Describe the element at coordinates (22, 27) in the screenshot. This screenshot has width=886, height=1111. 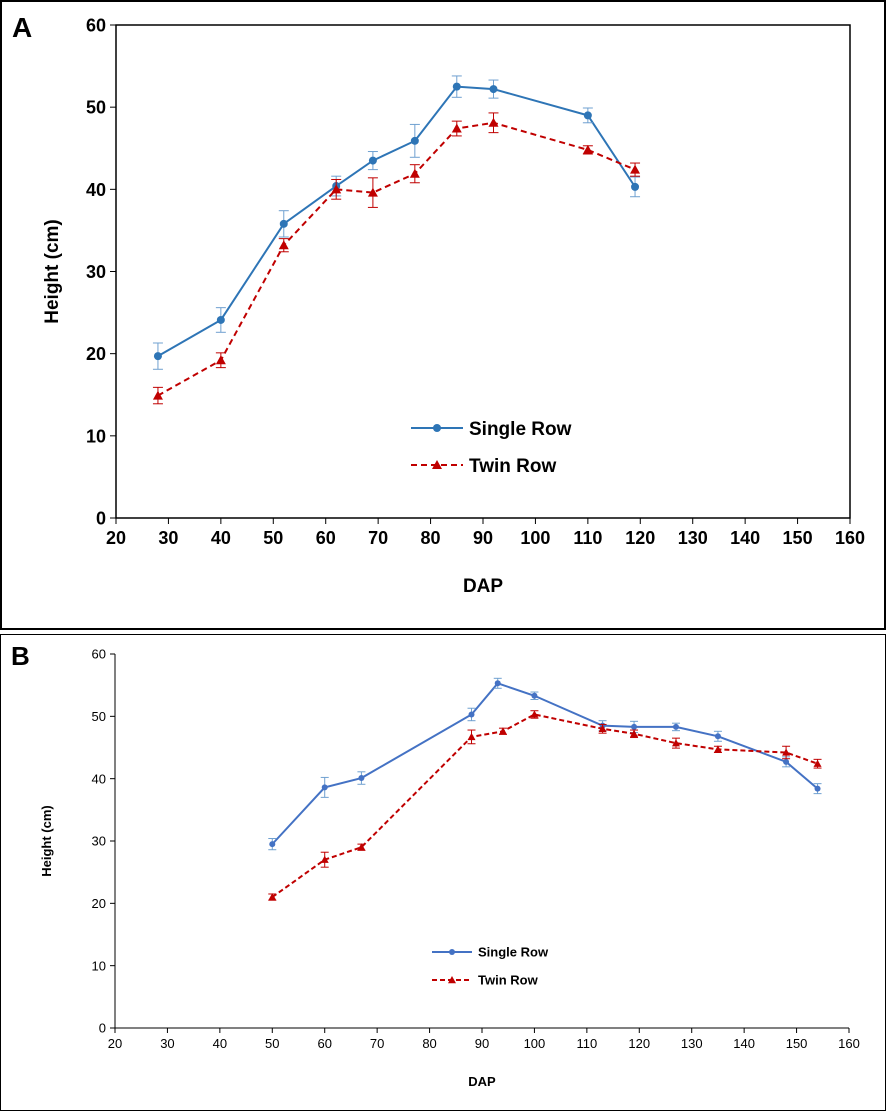
I see `panel-label-a: A` at that location.